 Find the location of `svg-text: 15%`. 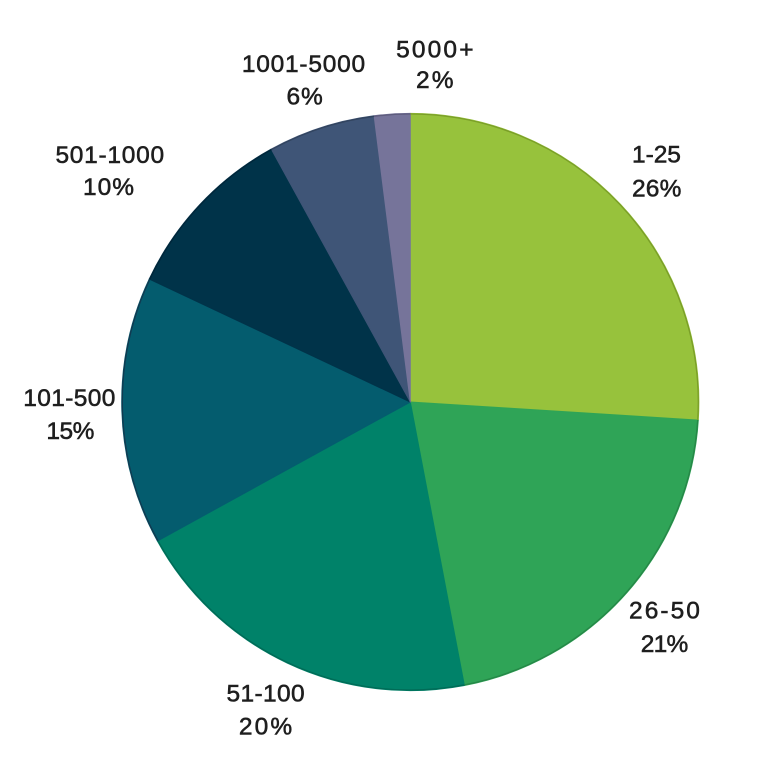

svg-text: 15% is located at coordinates (70, 431).